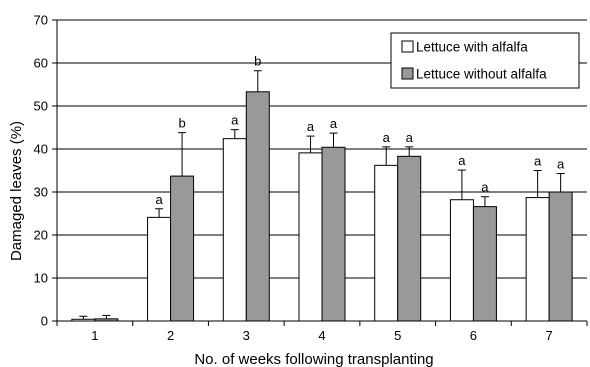 Image resolution: width=590 pixels, height=367 pixels. Describe the element at coordinates (397, 335) in the screenshot. I see `x-tick-label-5: 5` at that location.